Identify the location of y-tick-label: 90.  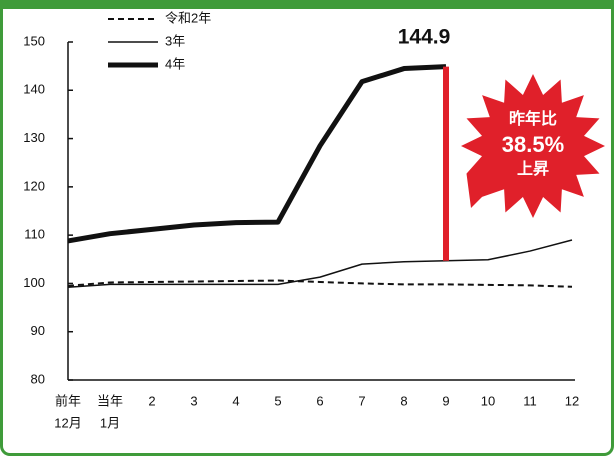
(38, 330).